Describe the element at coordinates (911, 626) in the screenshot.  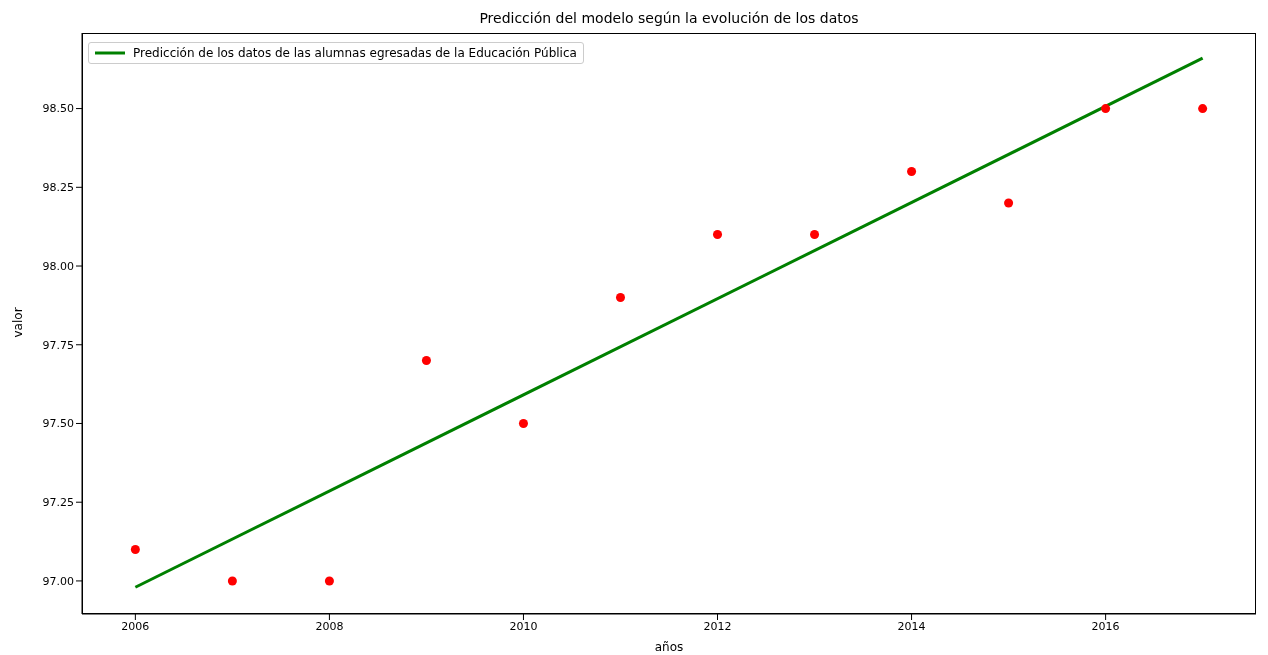
I see `x-tick-label: 2014` at that location.